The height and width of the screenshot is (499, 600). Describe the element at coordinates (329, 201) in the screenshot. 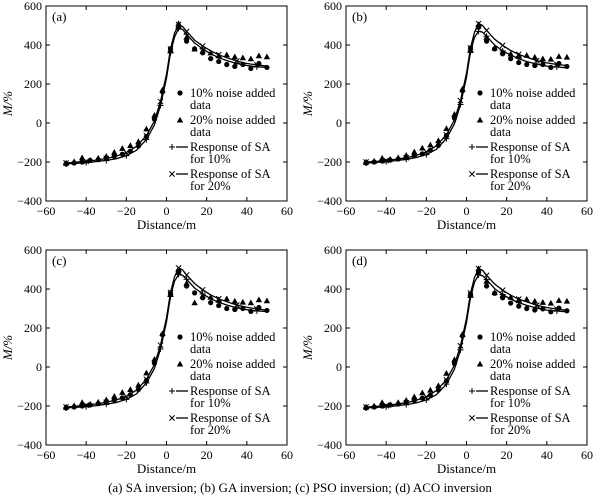

I see `y-tick-label: −400` at that location.